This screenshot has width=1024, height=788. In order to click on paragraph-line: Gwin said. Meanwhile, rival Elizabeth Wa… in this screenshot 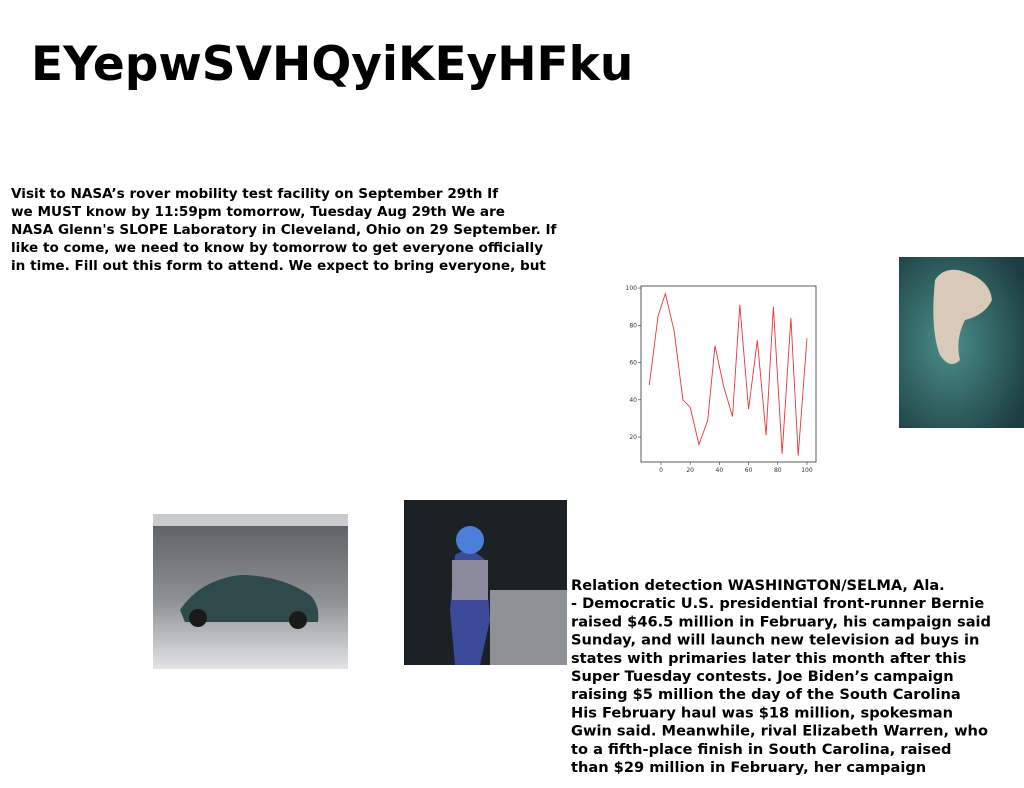, I will do `click(779, 731)`.